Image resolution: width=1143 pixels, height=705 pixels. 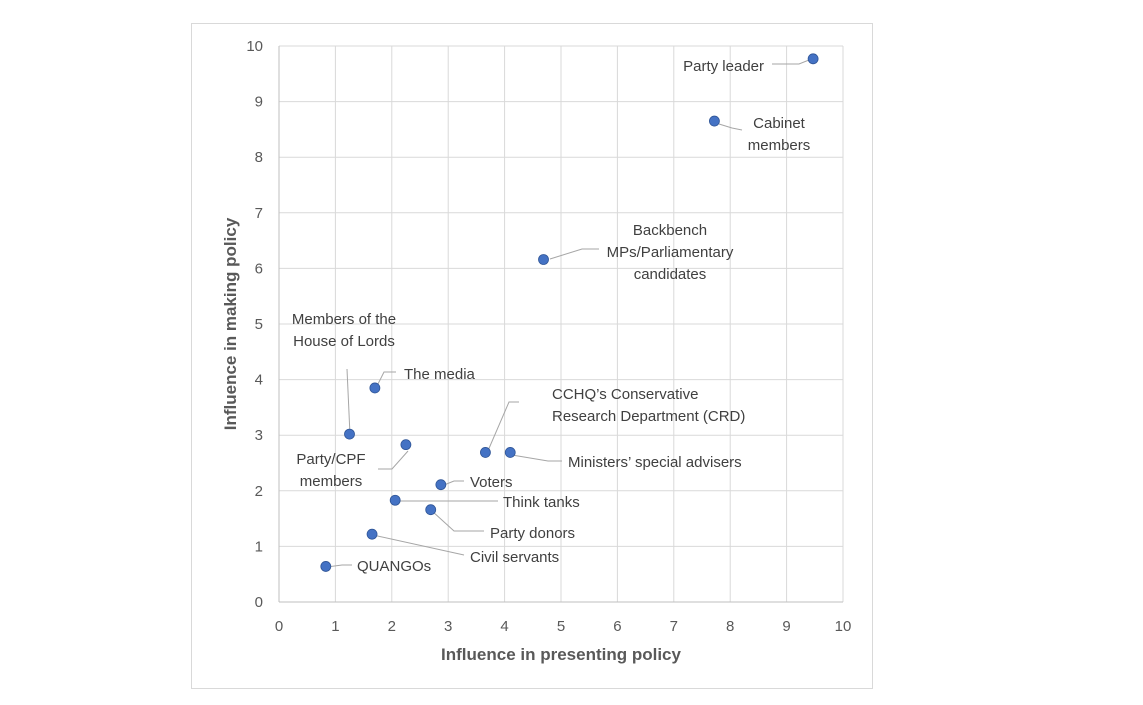 I want to click on x-tick-label: 3, so click(x=448, y=626).